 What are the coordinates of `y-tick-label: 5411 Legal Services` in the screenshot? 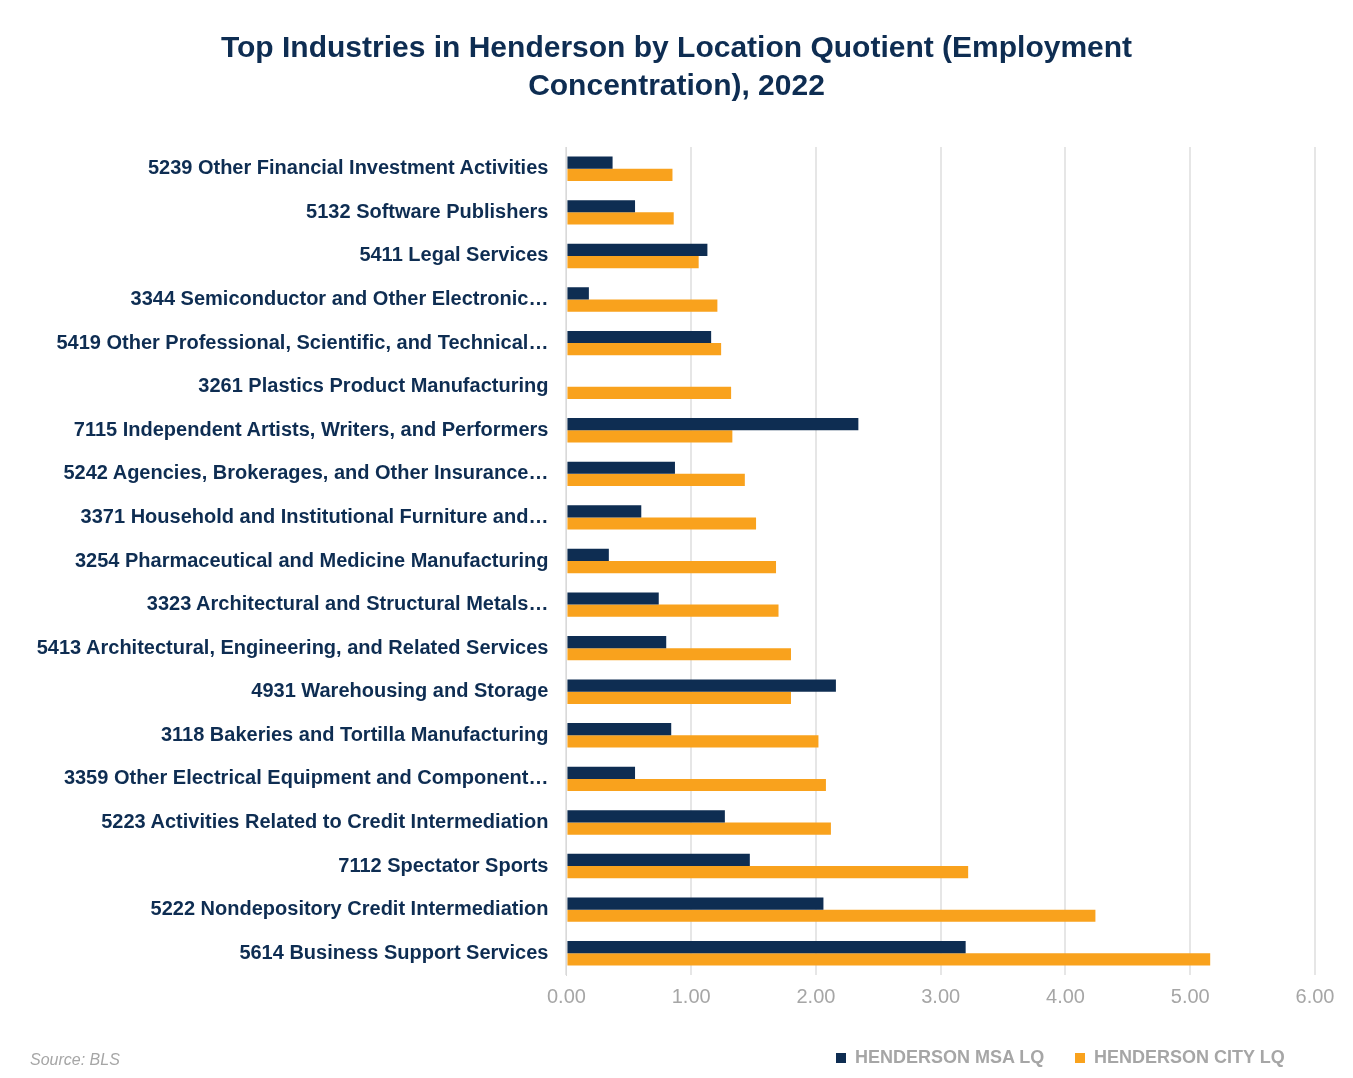 It's located at (454, 254).